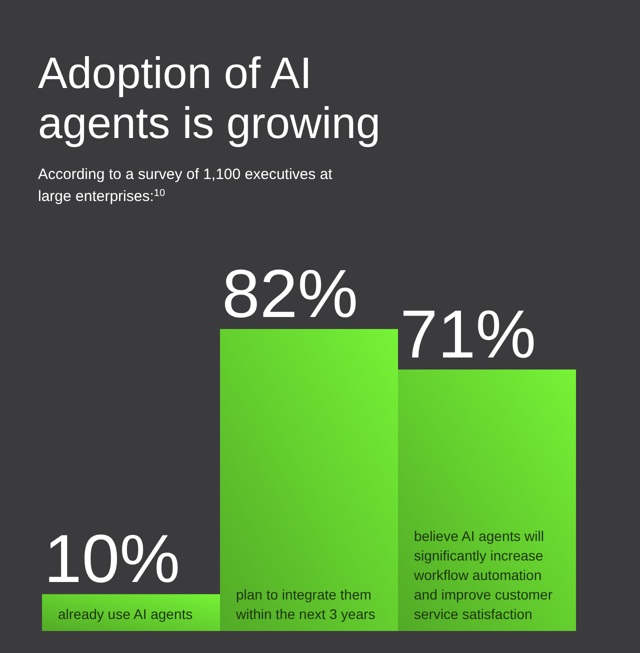  What do you see at coordinates (125, 614) in the screenshot?
I see `x-tick-label: already use AI agents` at bounding box center [125, 614].